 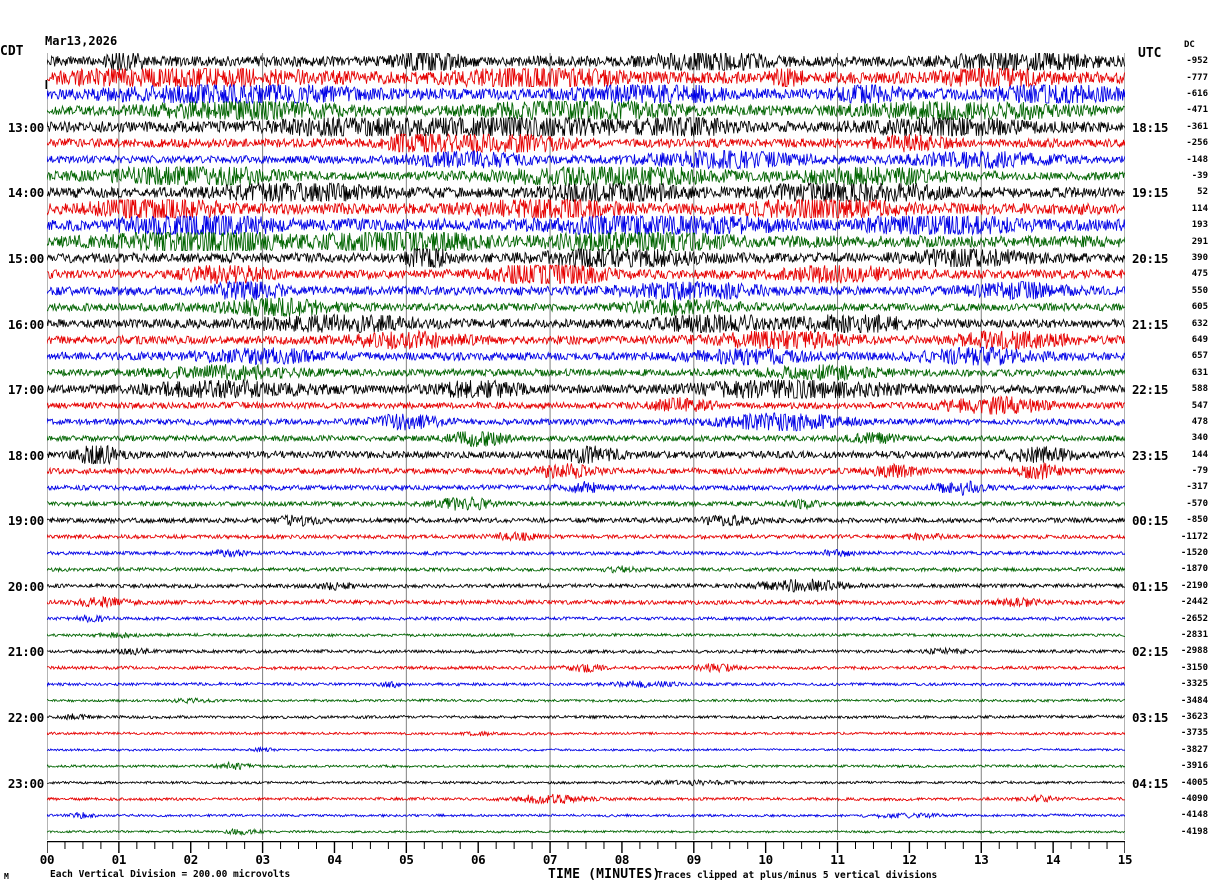 What do you see at coordinates (1194, 569) in the screenshot?
I see `dc-value-label: -1870` at bounding box center [1194, 569].